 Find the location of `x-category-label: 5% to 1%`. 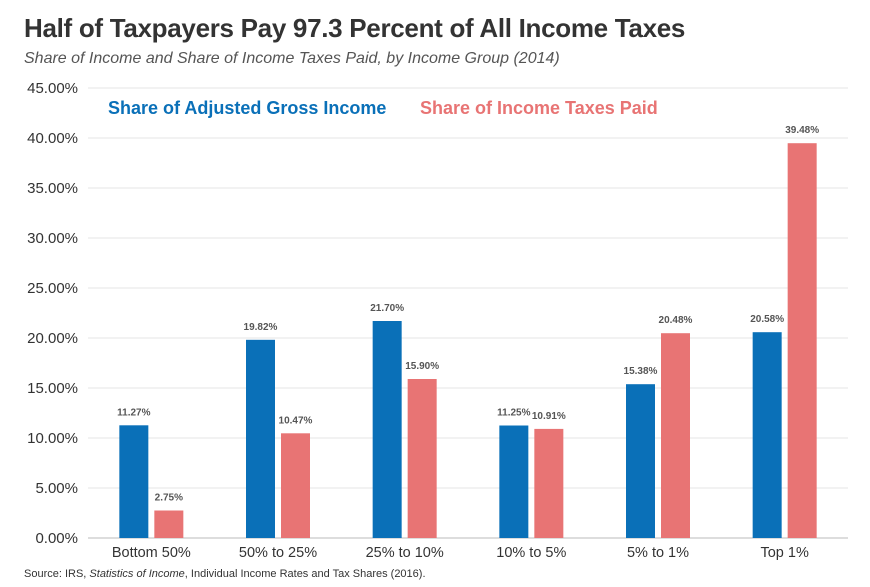

x-category-label: 5% to 1% is located at coordinates (658, 553).